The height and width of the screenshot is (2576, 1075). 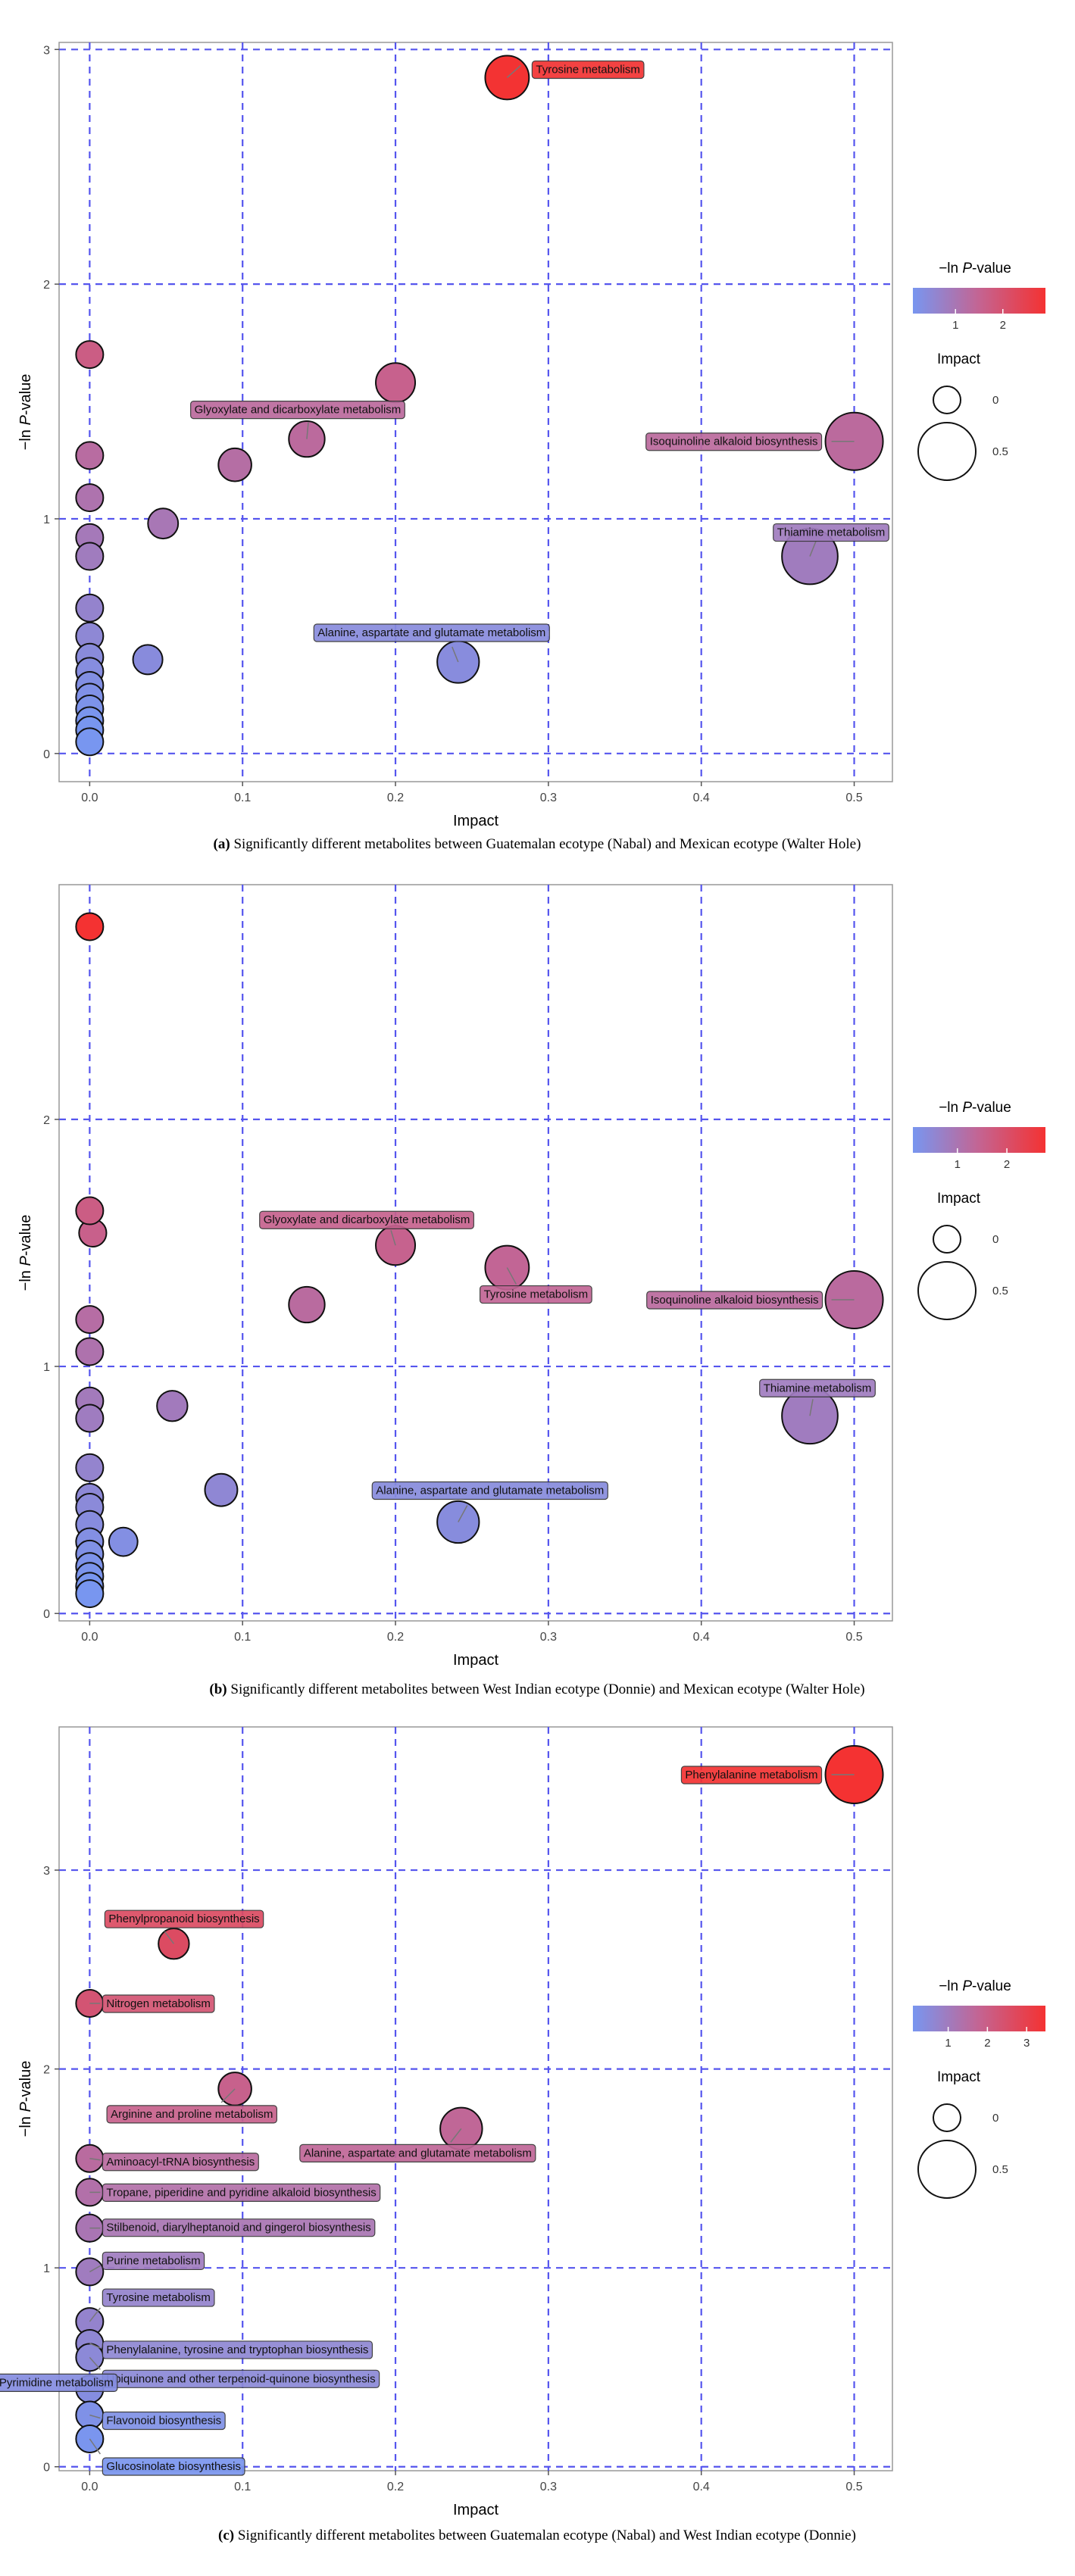 I want to click on point-label-group: Purine metabolism, so click(x=147, y=2262).